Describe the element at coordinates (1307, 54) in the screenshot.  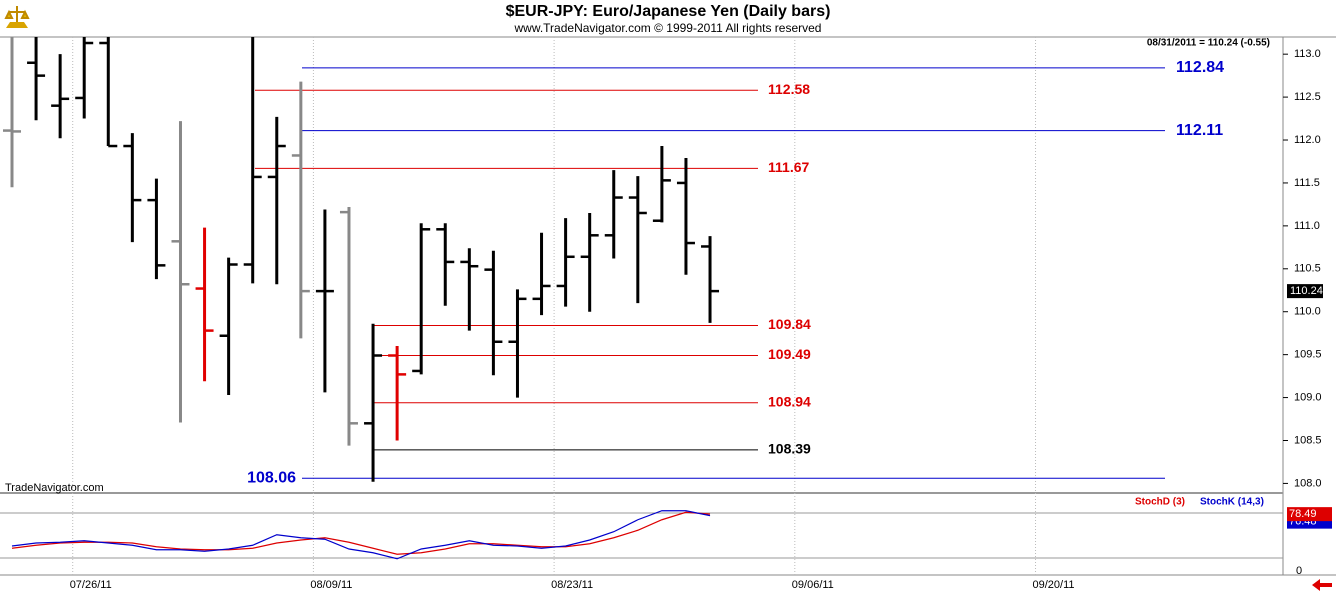
I see `y-tick-label: 113.0` at that location.